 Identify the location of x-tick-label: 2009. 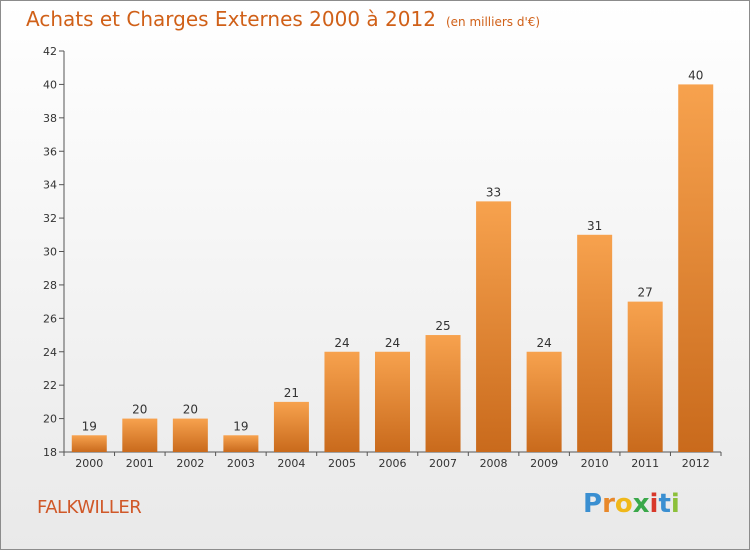
(544, 463).